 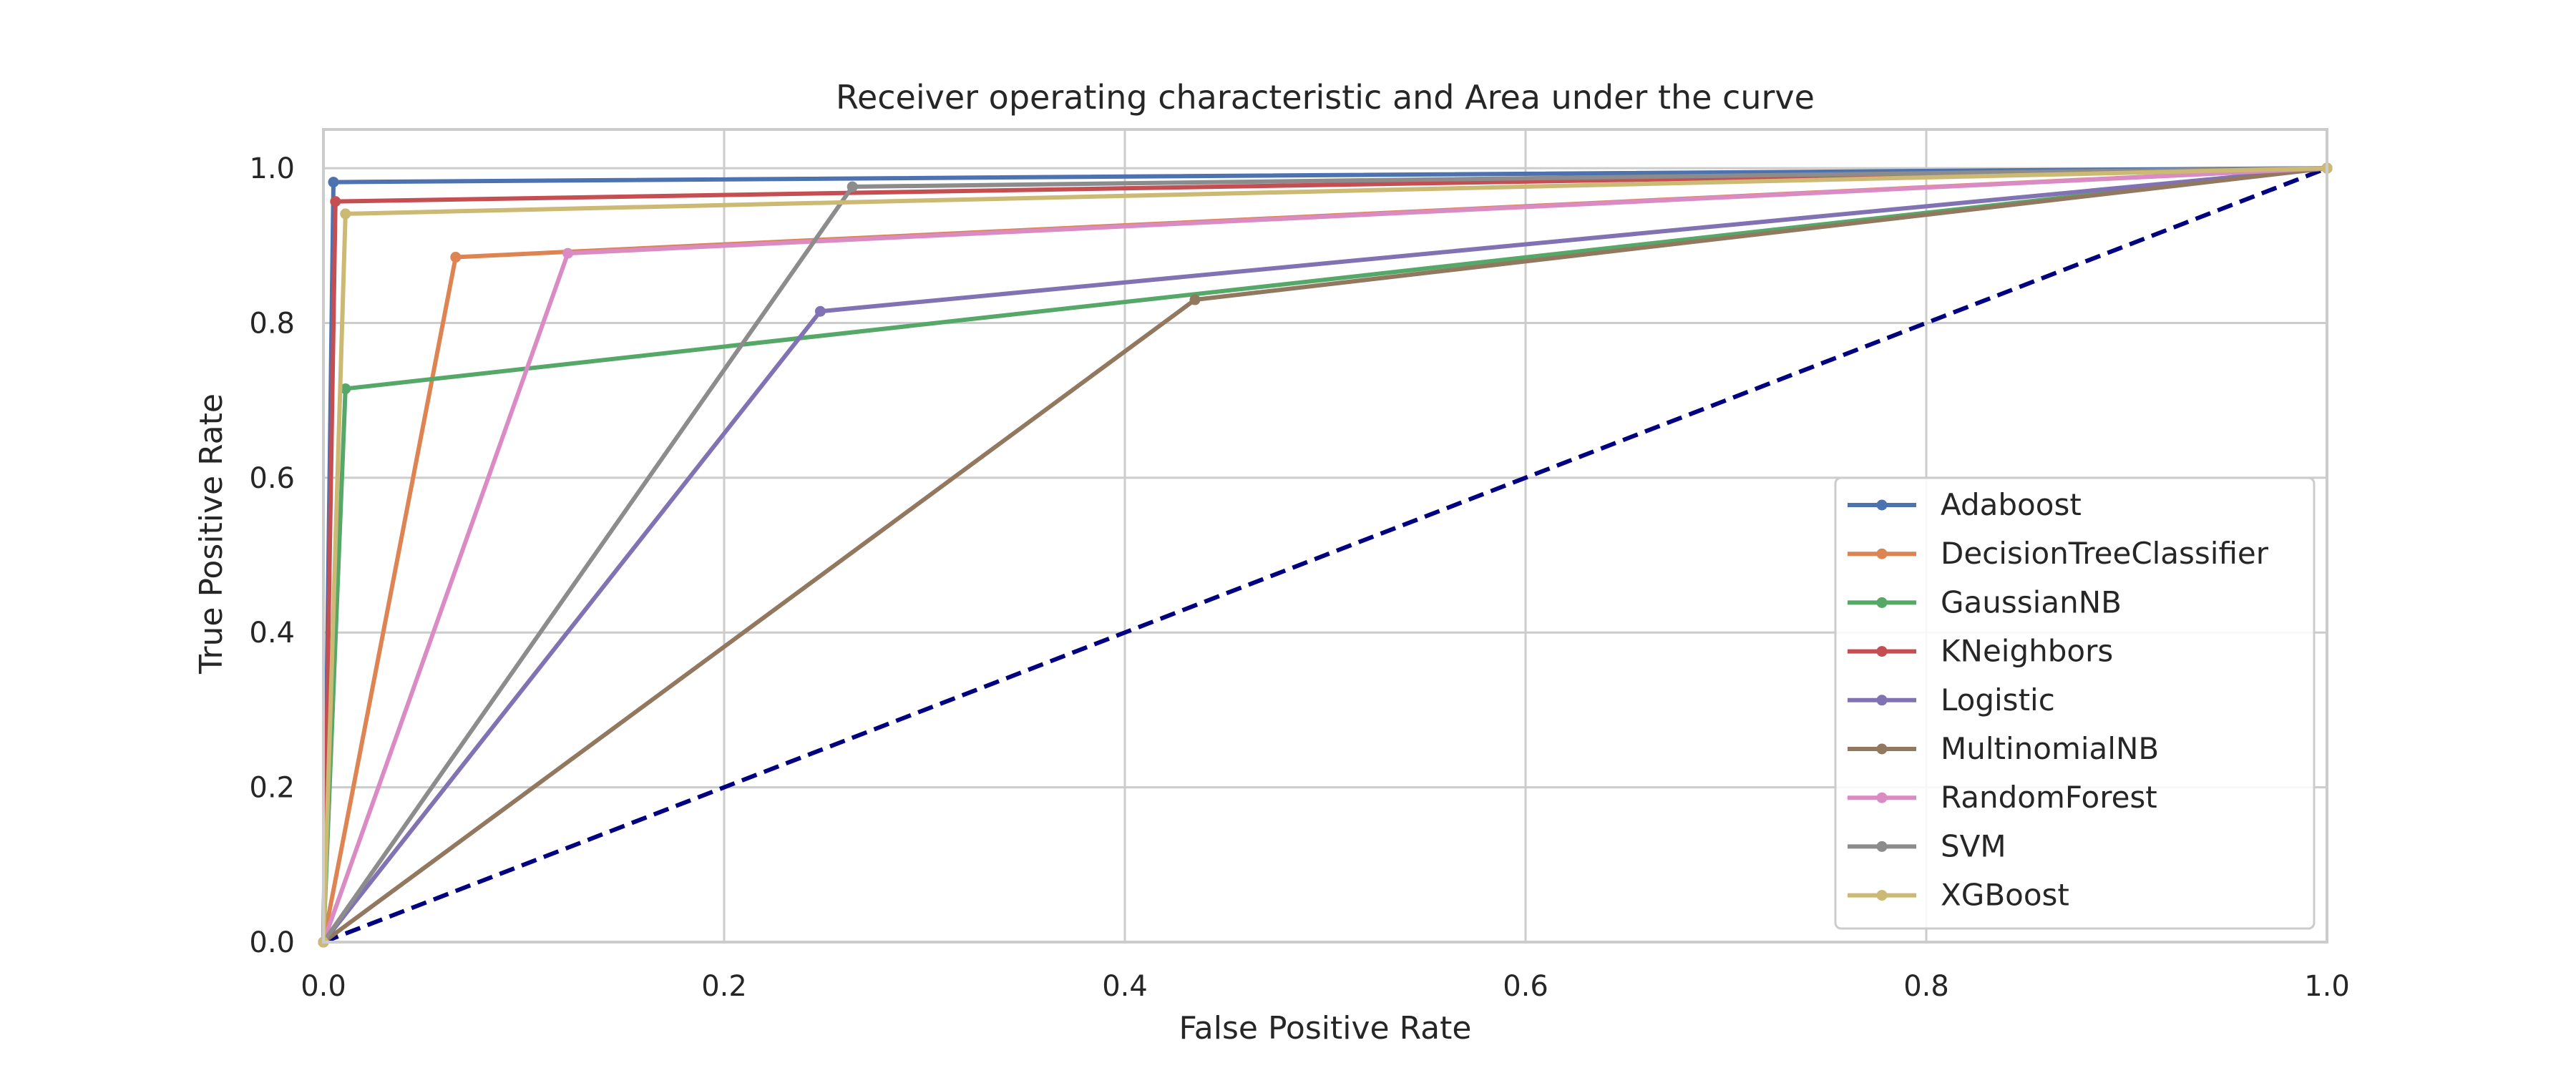 I want to click on legend-item: KNeighbors, so click(x=1980, y=651).